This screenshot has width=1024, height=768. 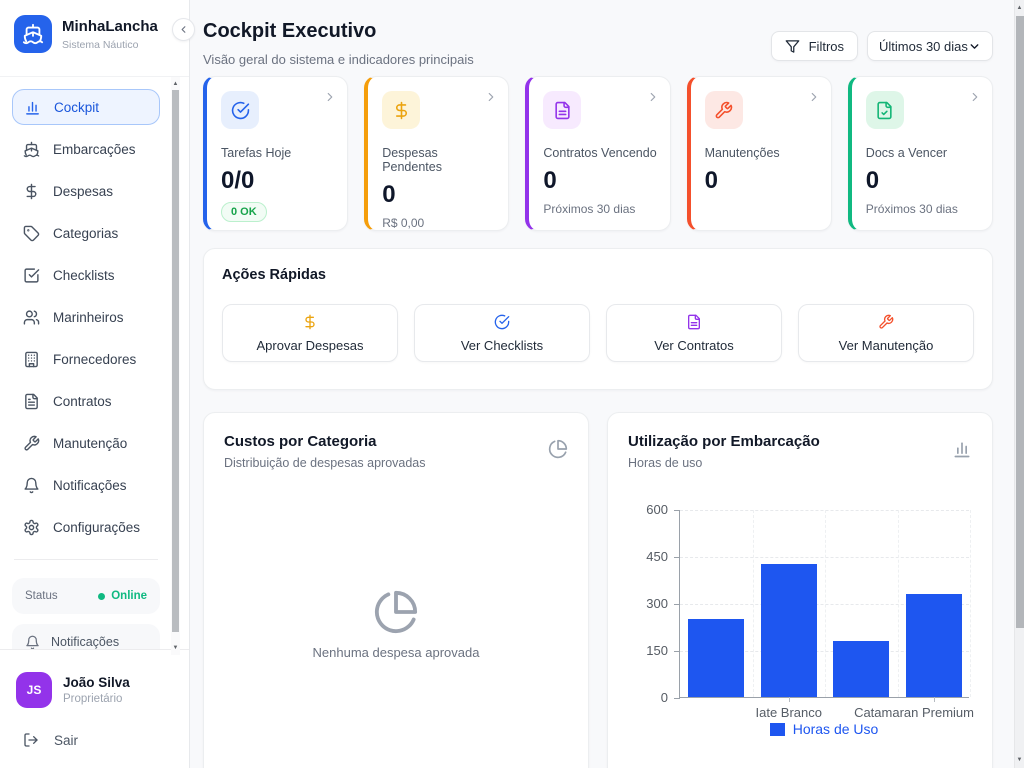 What do you see at coordinates (90, 443) in the screenshot?
I see `sidebar-item-label: Manutenção` at bounding box center [90, 443].